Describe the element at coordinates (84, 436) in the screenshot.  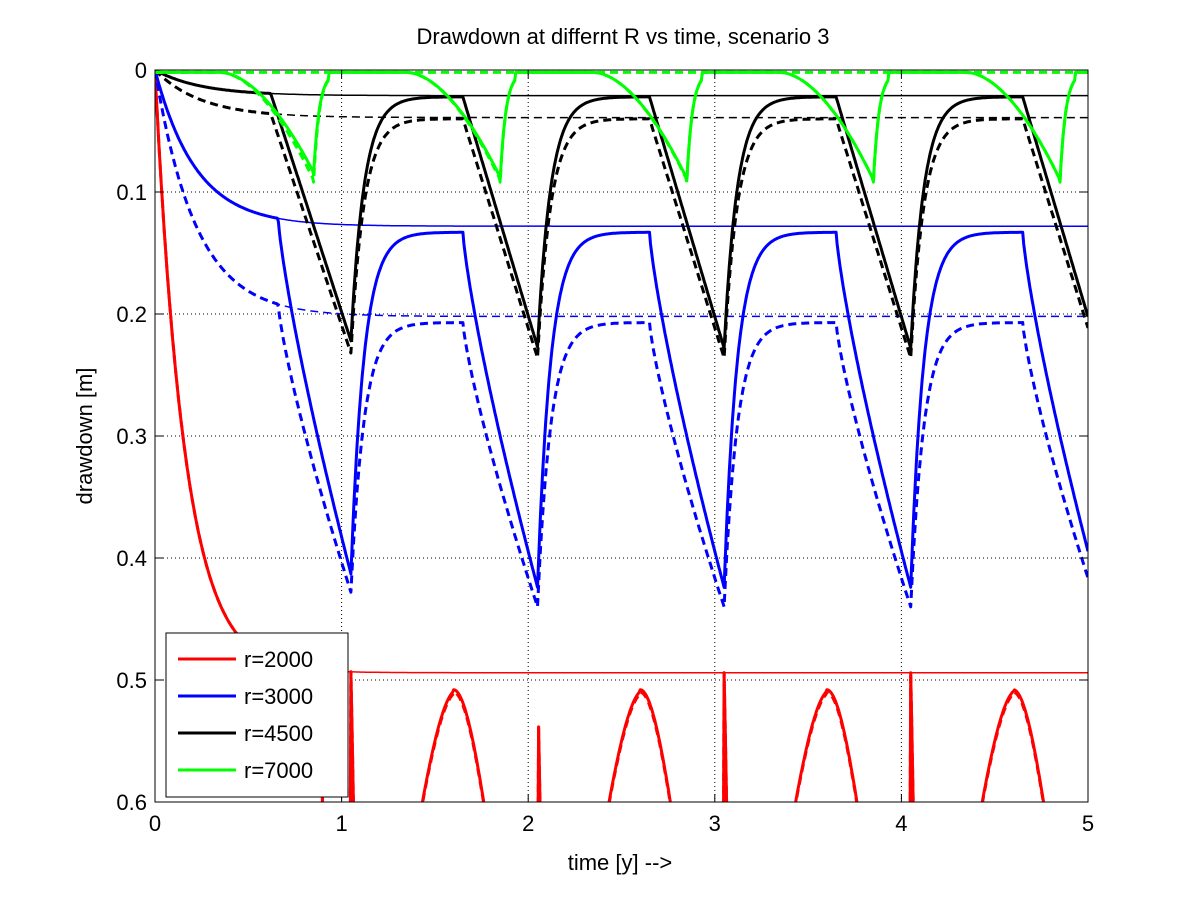
I see `y-axis-label: drawdown [m]` at that location.